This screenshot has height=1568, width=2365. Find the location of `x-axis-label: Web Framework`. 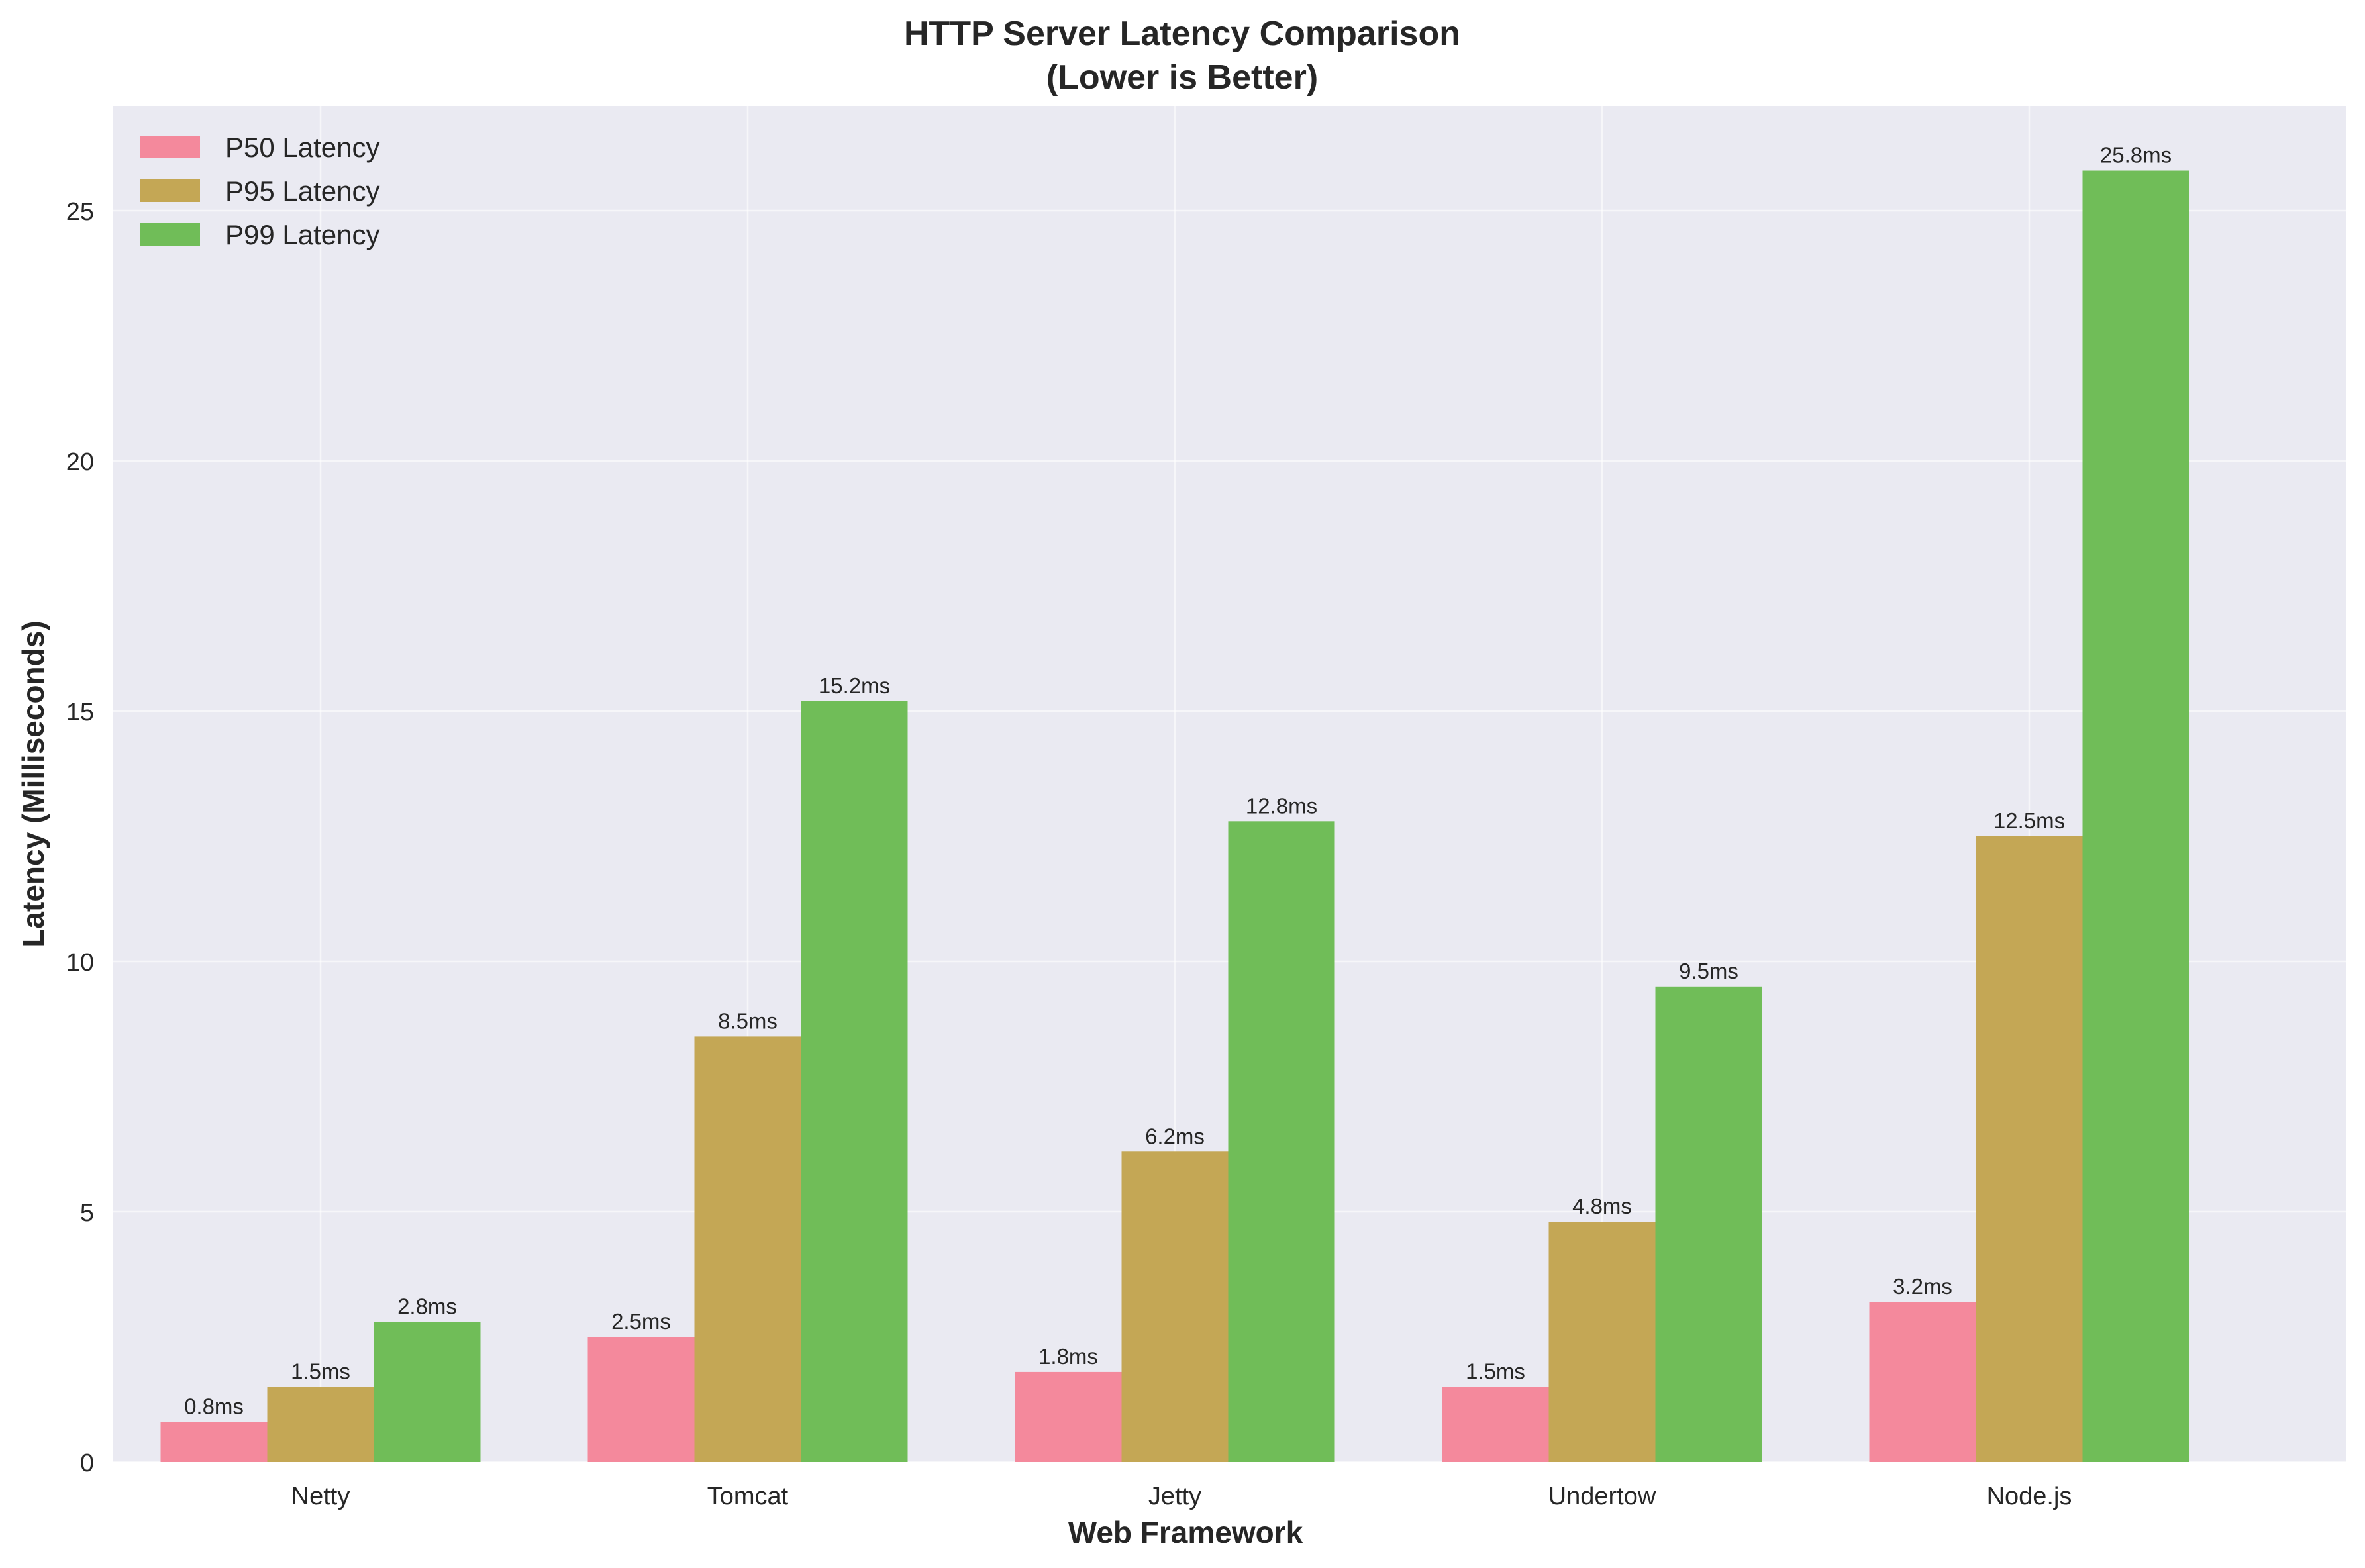

x-axis-label: Web Framework is located at coordinates (1185, 1532).